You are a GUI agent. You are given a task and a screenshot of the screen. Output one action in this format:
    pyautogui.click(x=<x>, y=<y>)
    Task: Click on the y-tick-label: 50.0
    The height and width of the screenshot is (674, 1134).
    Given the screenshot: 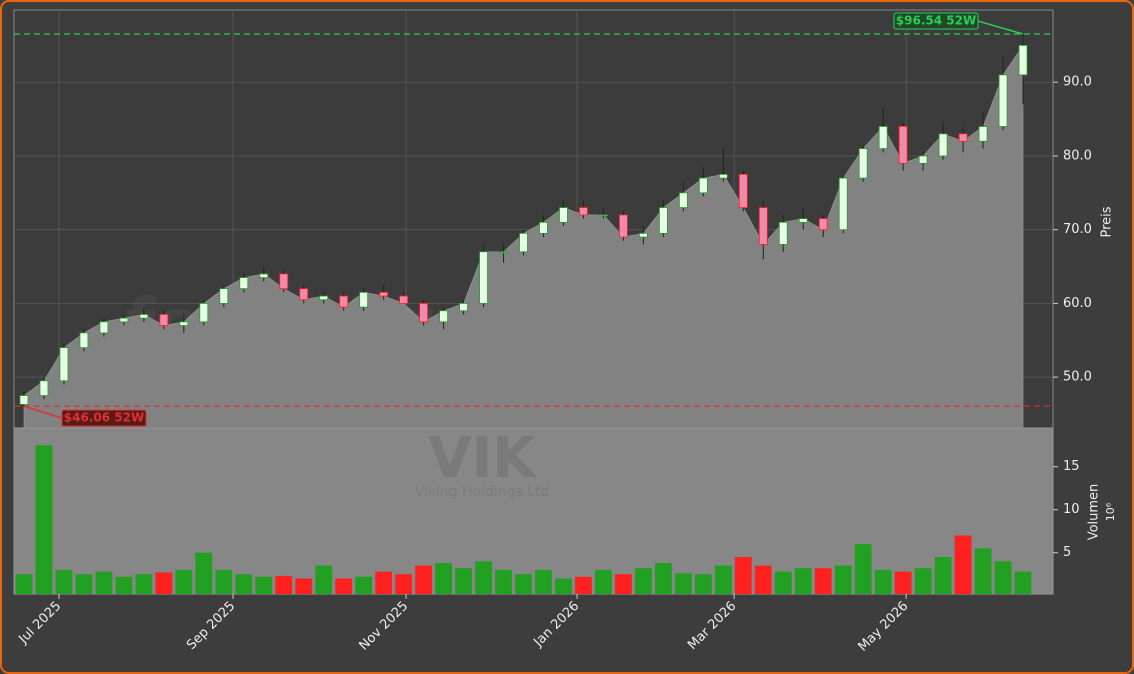 What is the action you would take?
    pyautogui.click(x=1077, y=377)
    